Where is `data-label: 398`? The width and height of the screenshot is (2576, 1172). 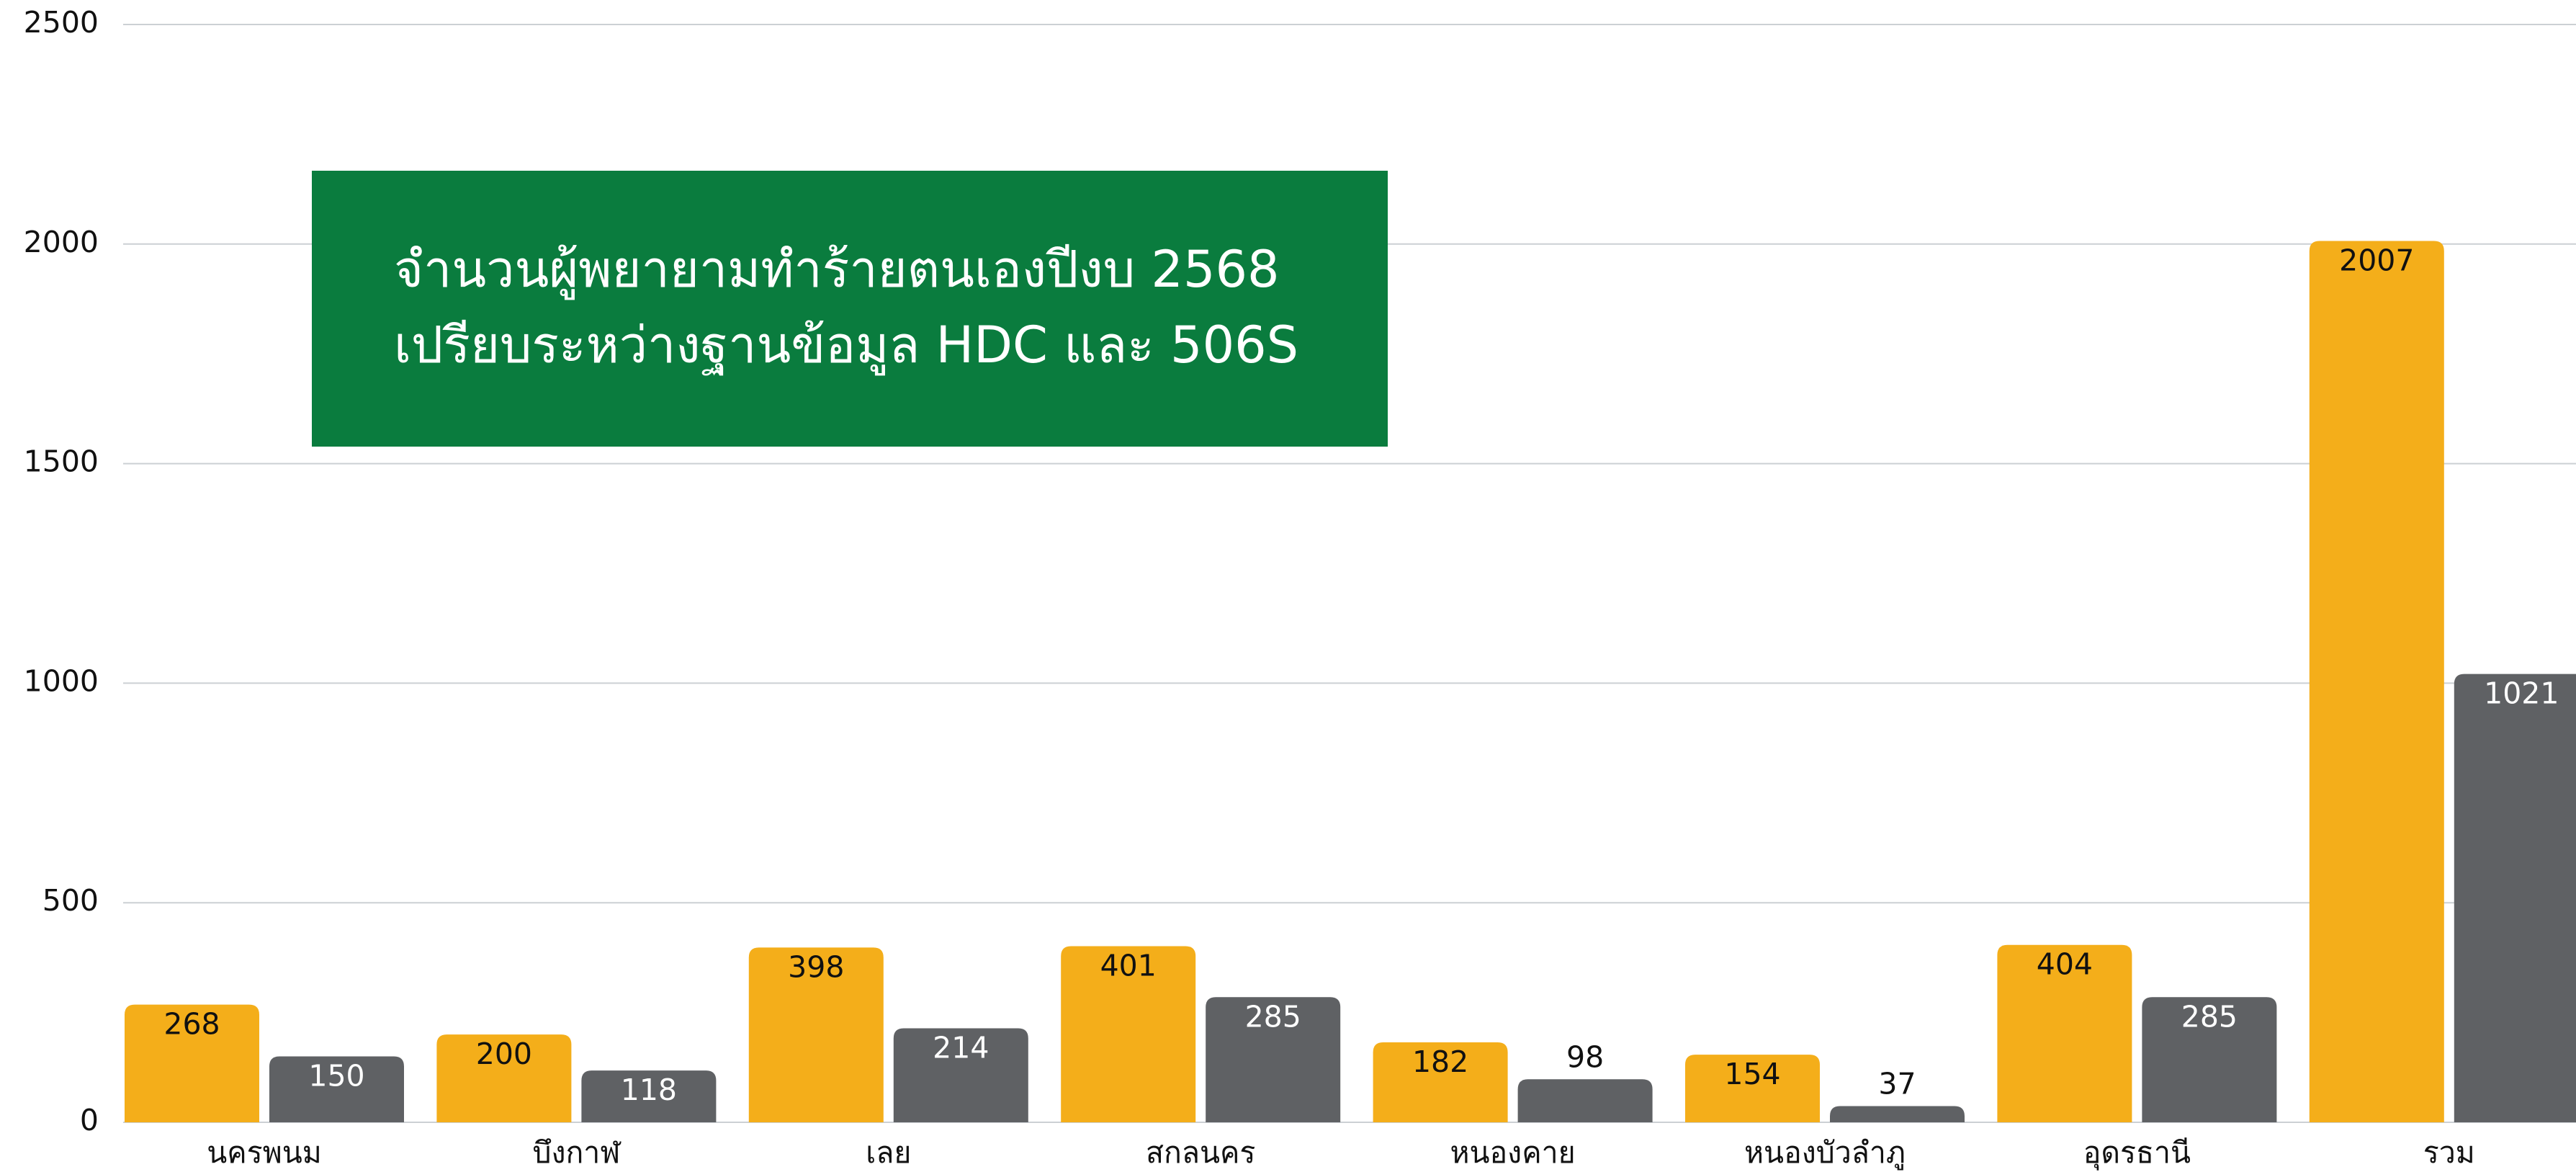 data-label: 398 is located at coordinates (816, 966).